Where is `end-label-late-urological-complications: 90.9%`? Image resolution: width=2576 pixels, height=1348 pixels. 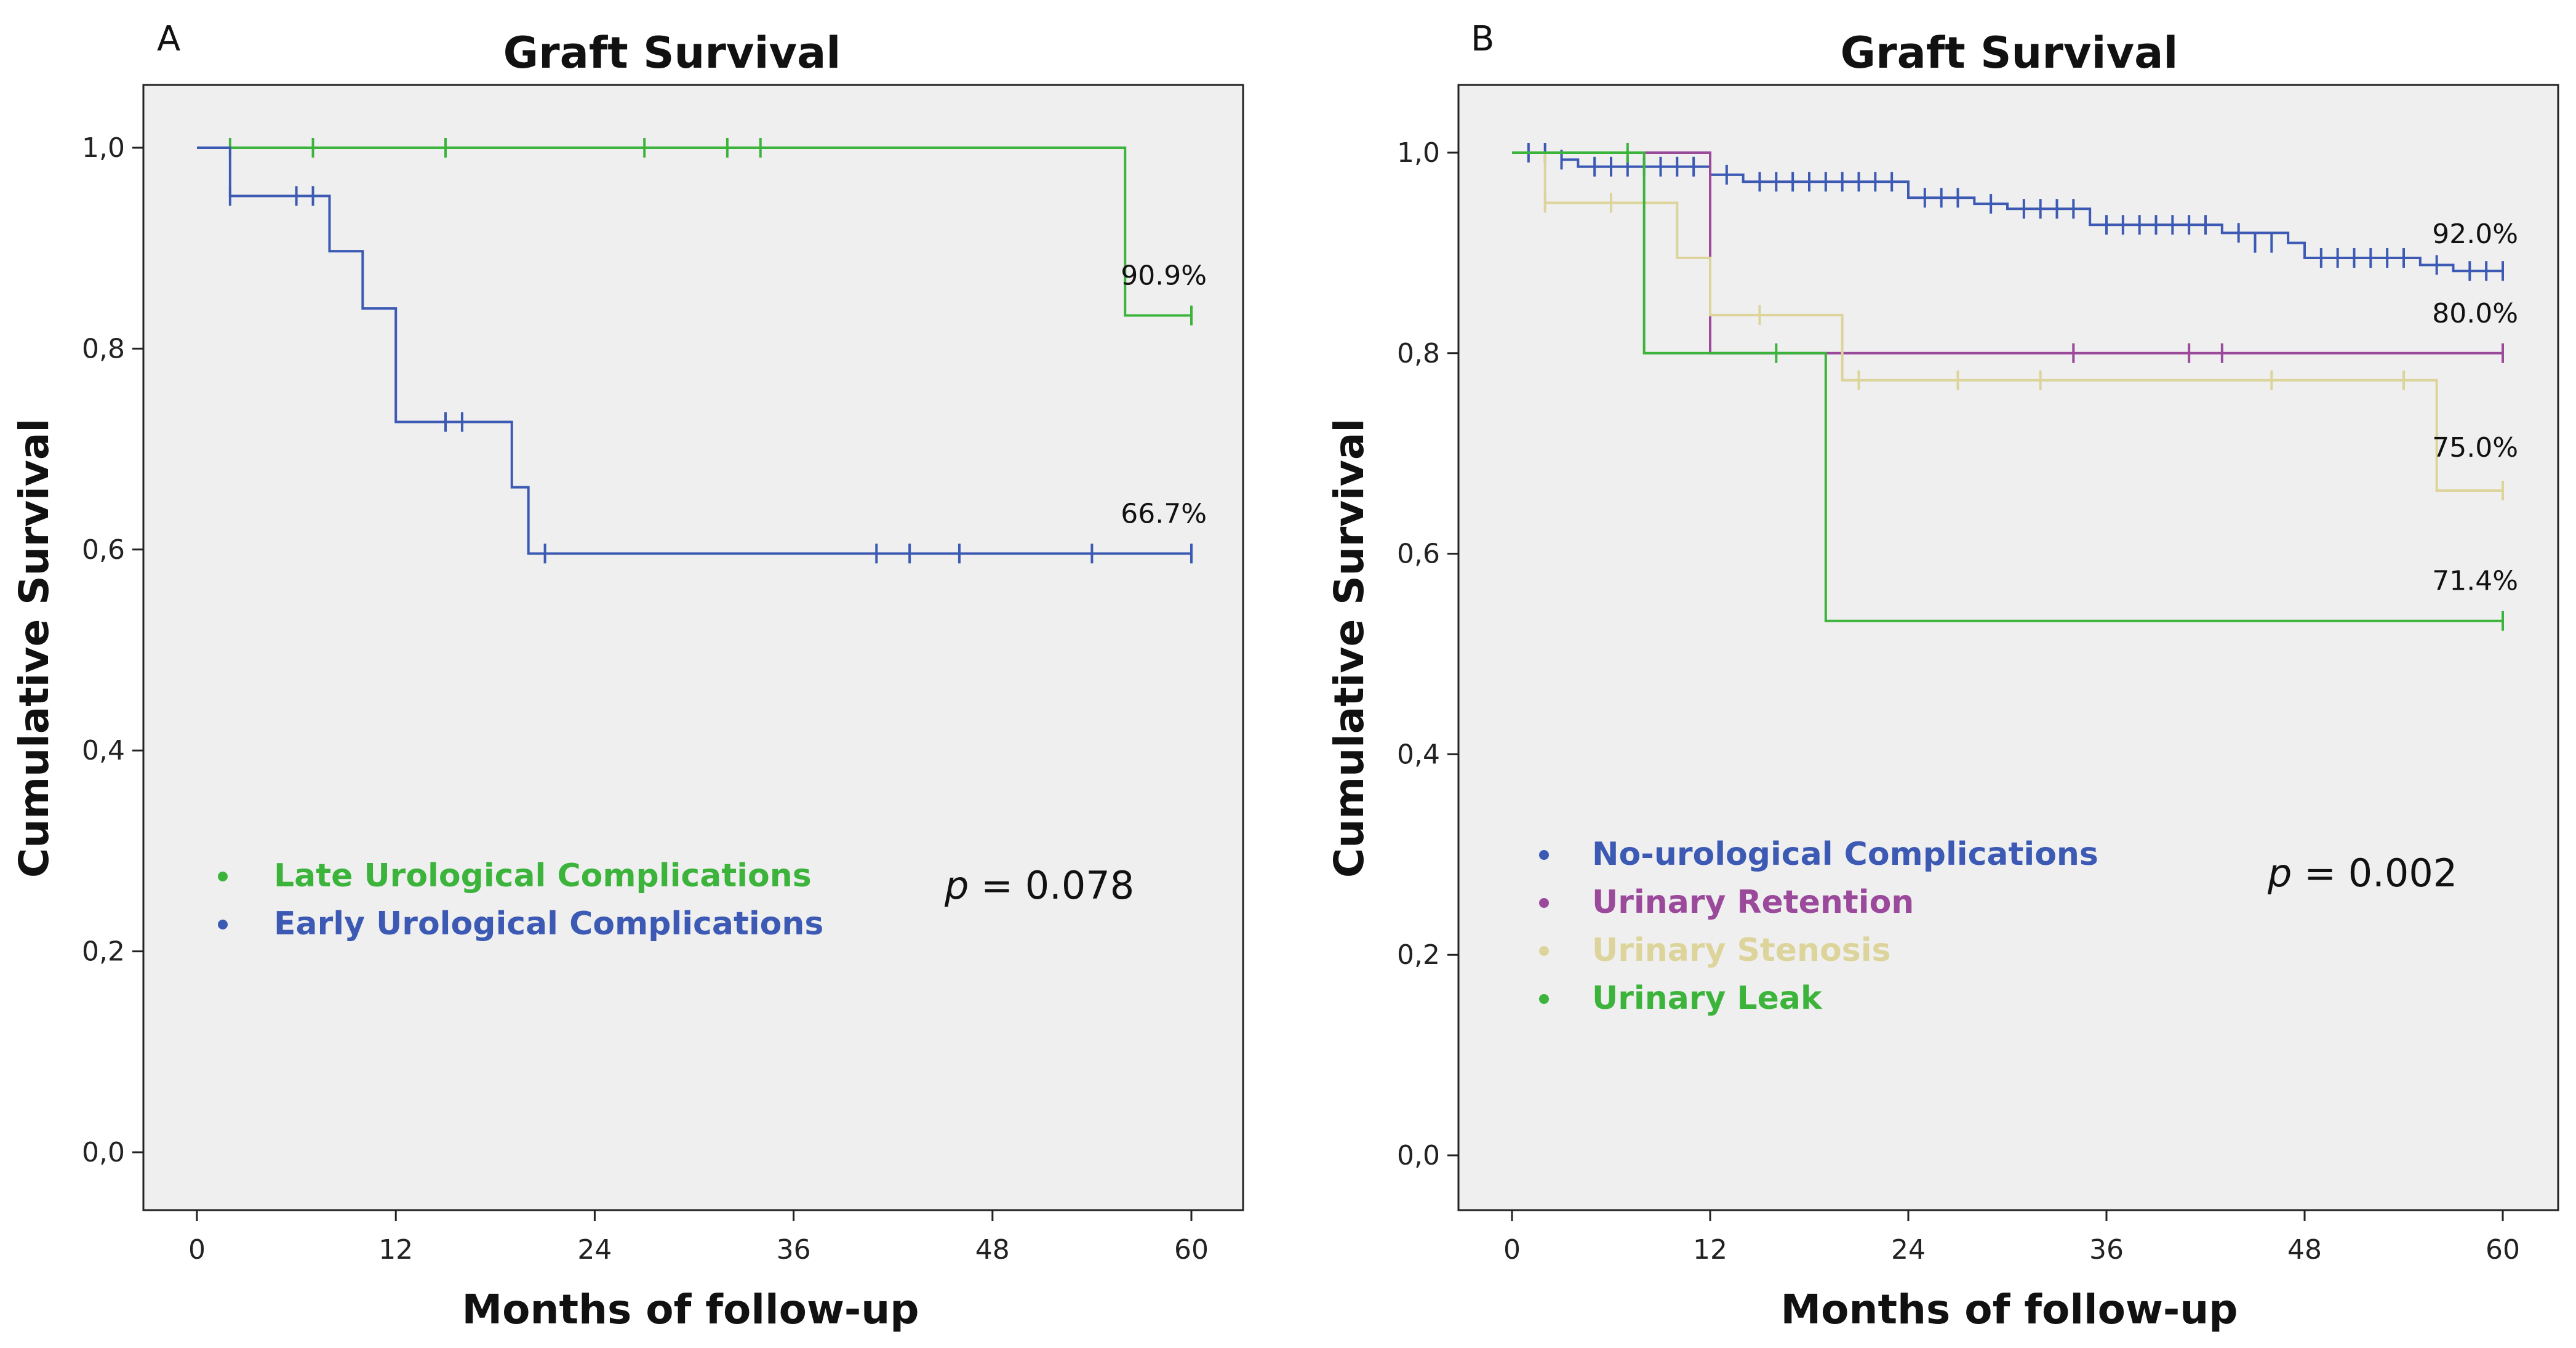 end-label-late-urological-complications: 90.9% is located at coordinates (1164, 276).